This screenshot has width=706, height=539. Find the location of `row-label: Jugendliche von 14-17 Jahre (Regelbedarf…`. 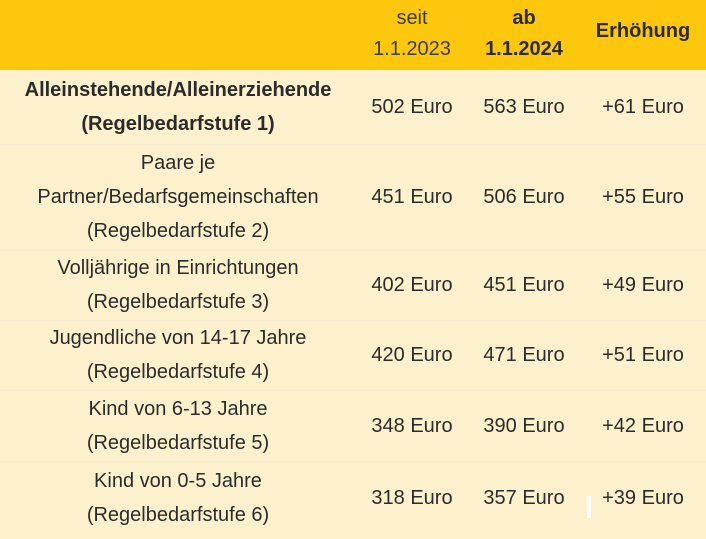

row-label: Jugendliche von 14-17 Jahre (Regelbedarf… is located at coordinates (178, 354).